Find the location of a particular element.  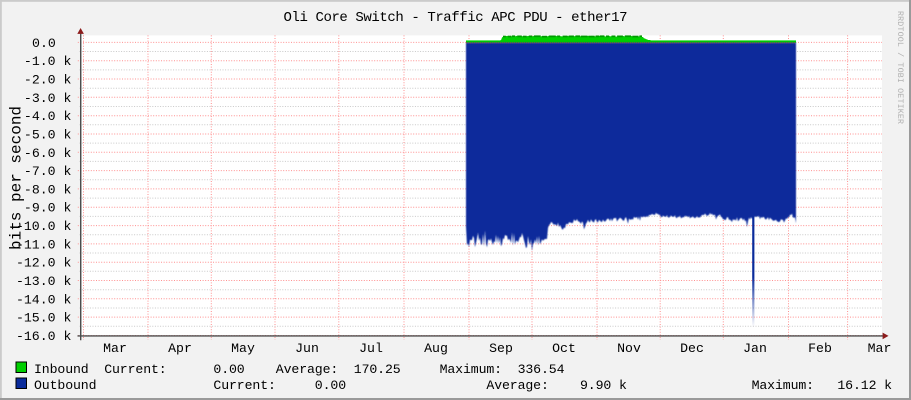

svg-text: Sep is located at coordinates (501, 348).